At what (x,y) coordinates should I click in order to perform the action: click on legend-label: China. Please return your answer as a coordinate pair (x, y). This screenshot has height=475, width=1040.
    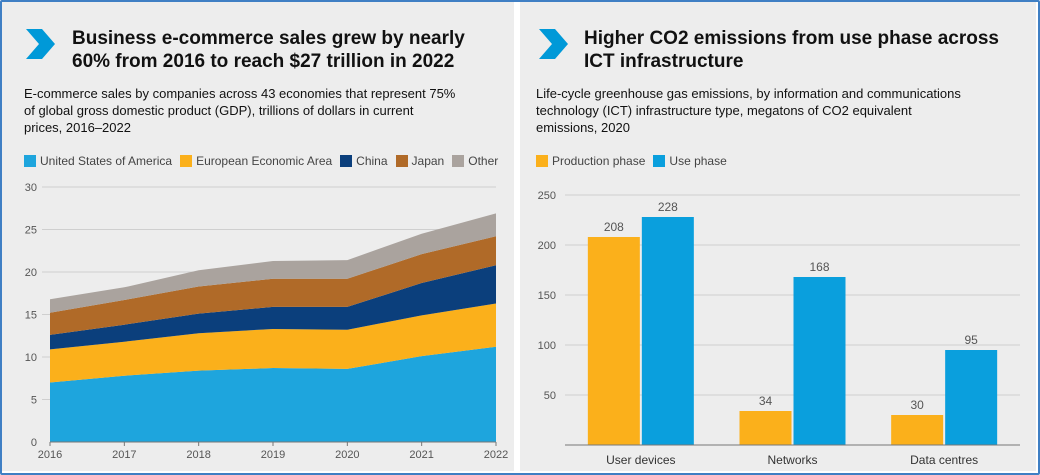
    Looking at the image, I should click on (372, 161).